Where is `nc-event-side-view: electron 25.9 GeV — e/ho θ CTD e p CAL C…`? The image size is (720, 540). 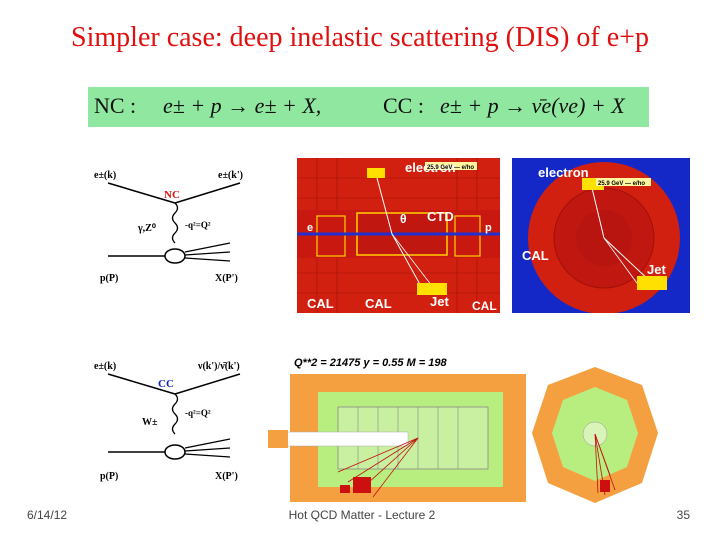 nc-event-side-view: electron 25.9 GeV — e/ho θ CTD e p CAL C… is located at coordinates (398, 235).